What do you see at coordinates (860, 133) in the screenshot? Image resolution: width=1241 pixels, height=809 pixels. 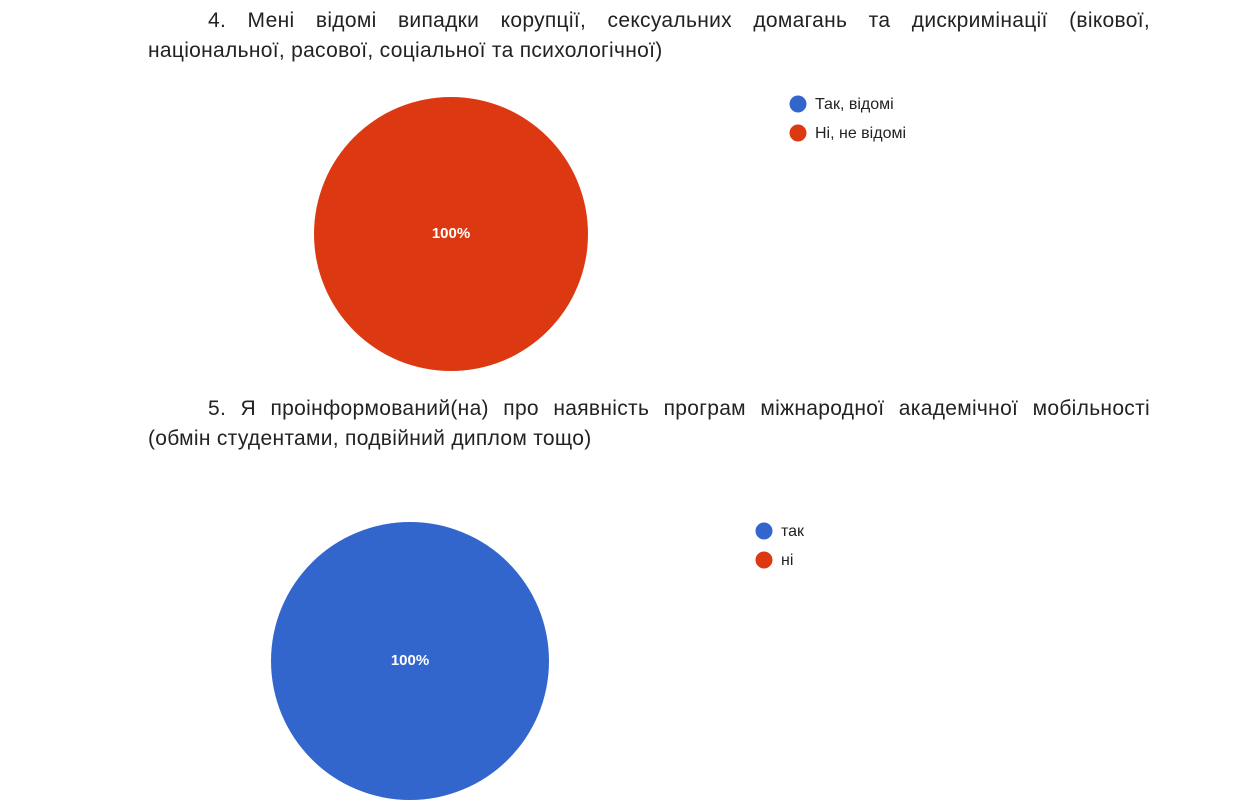 I see `legend-label: Ні, не відомі` at bounding box center [860, 133].